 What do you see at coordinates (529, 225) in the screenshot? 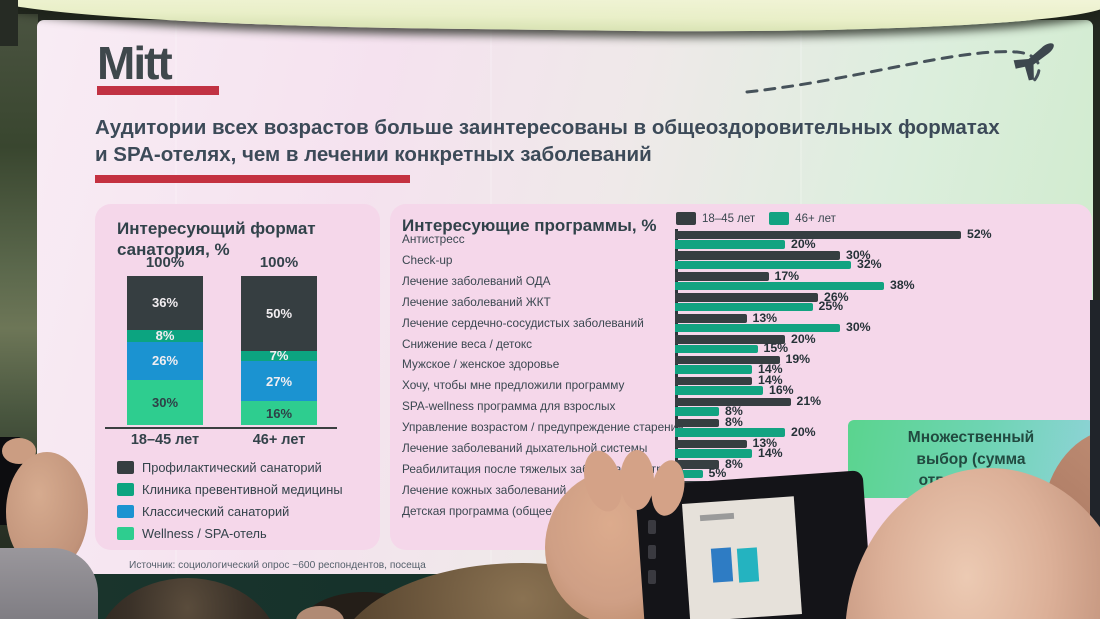
I see `programs-chart-title: Интересующие программы, %` at bounding box center [529, 225].